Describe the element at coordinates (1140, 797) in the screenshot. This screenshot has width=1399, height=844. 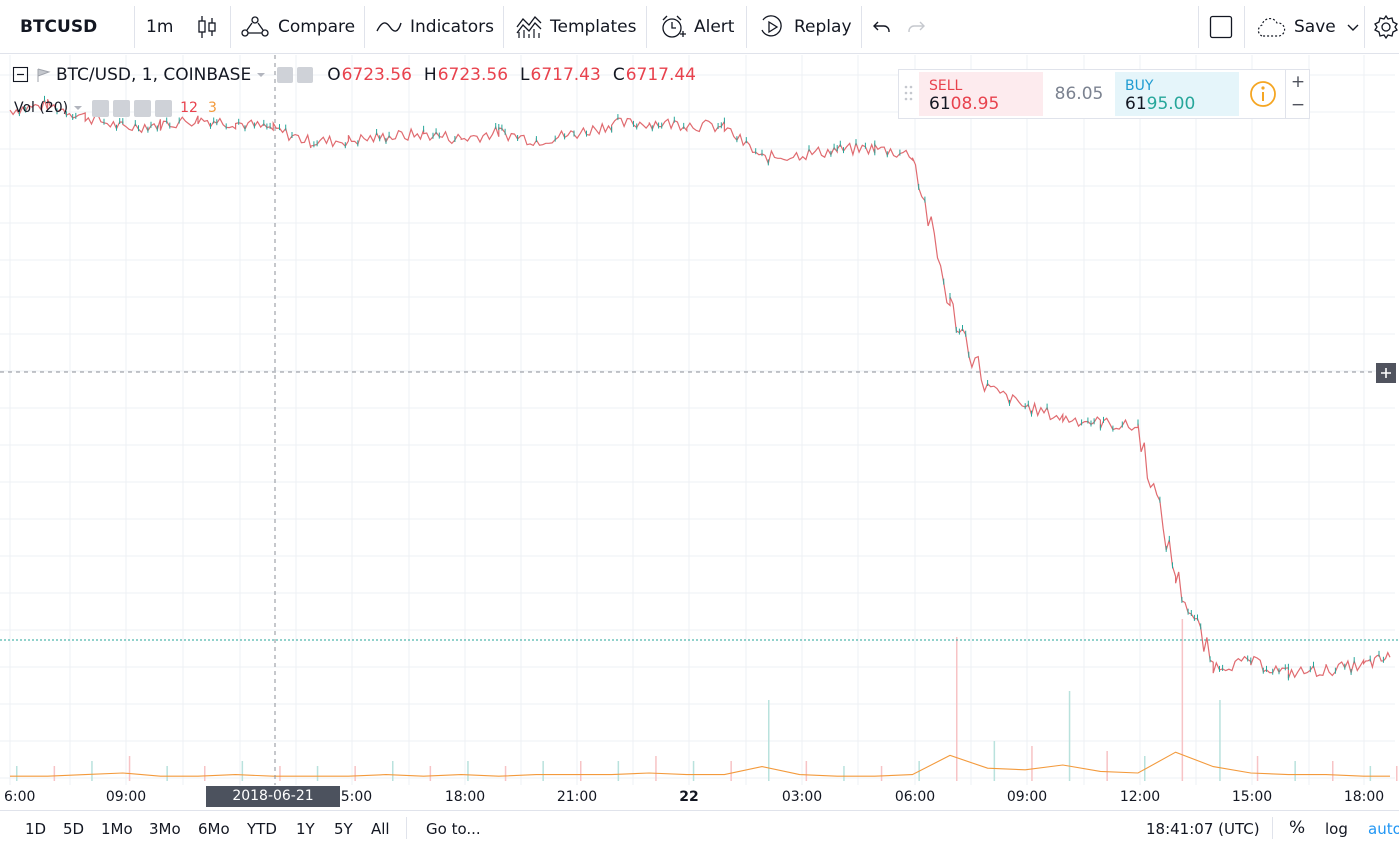
I see `time-tick-label: 12:00` at that location.